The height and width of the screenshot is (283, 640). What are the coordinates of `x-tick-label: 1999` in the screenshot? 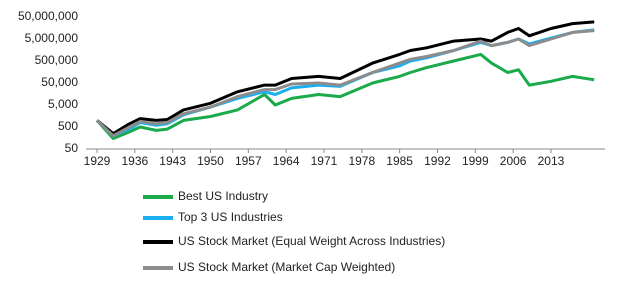 It's located at (475, 161).